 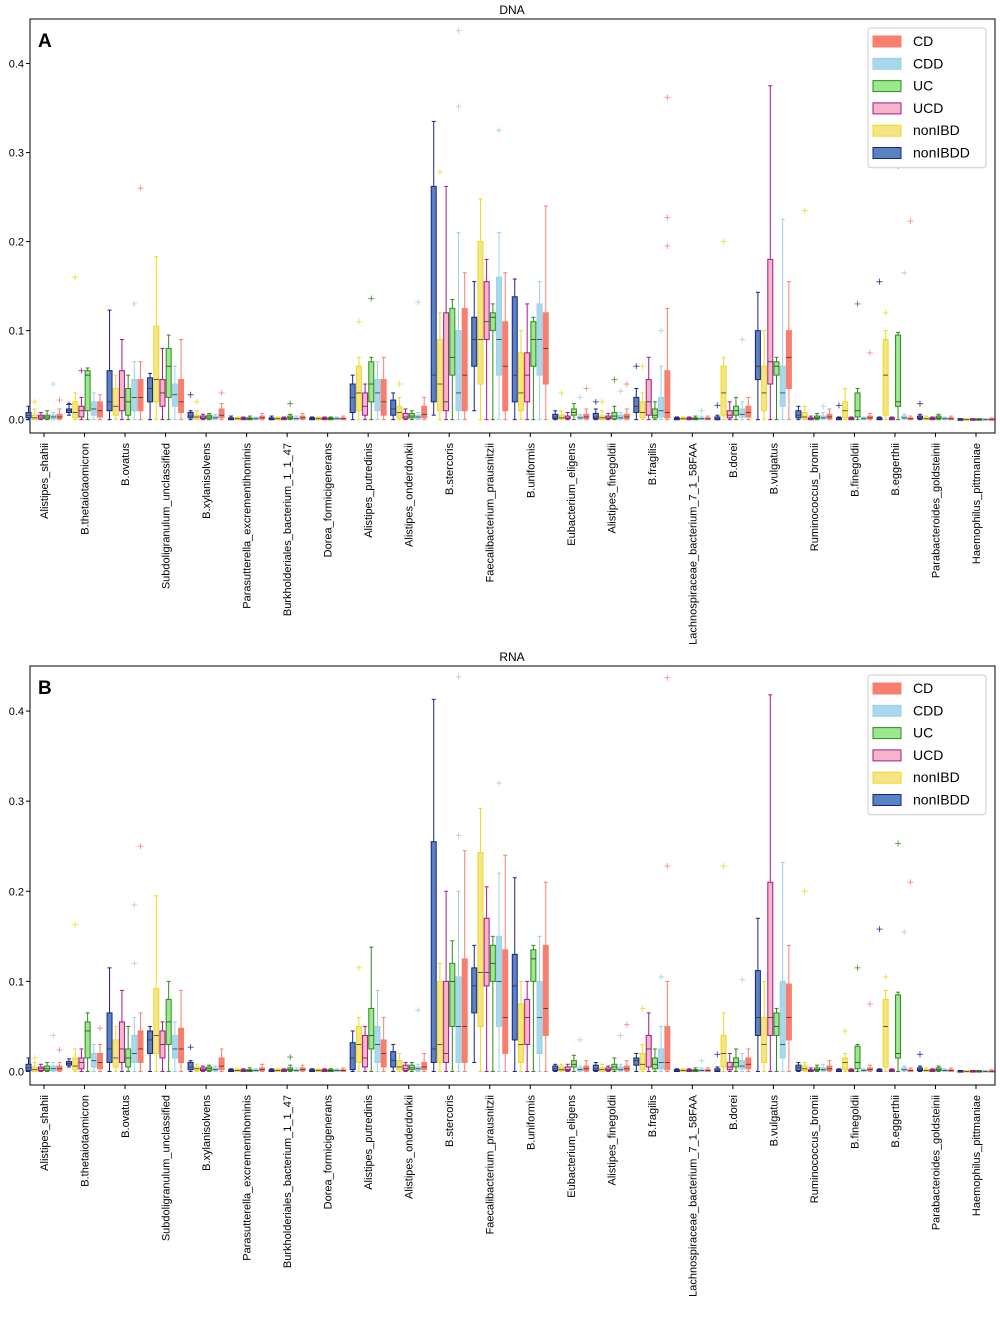 What do you see at coordinates (511, 10) in the screenshot?
I see `panel-title: DNA` at bounding box center [511, 10].